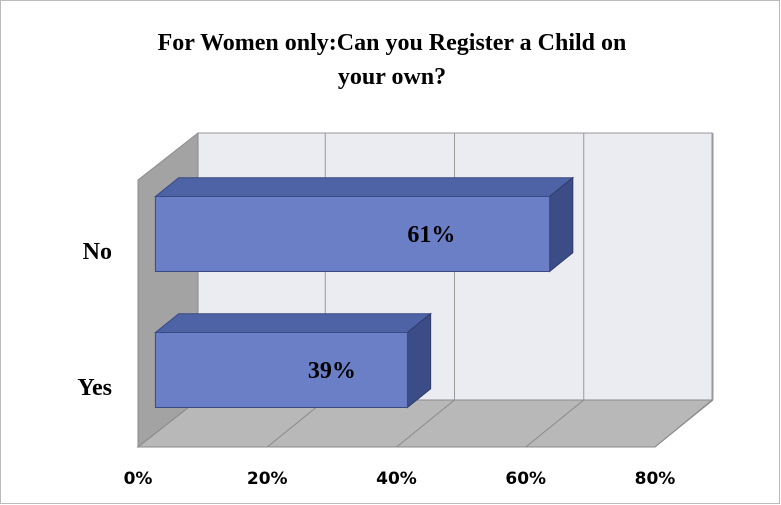  Describe the element at coordinates (392, 77) in the screenshot. I see `chart-title: your own?` at that location.